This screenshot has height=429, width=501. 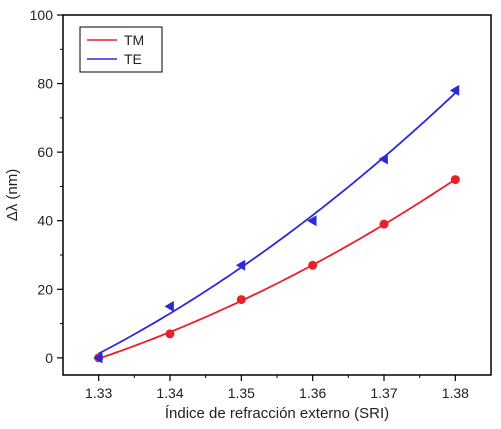 I want to click on legend-box, so click(x=121, y=49).